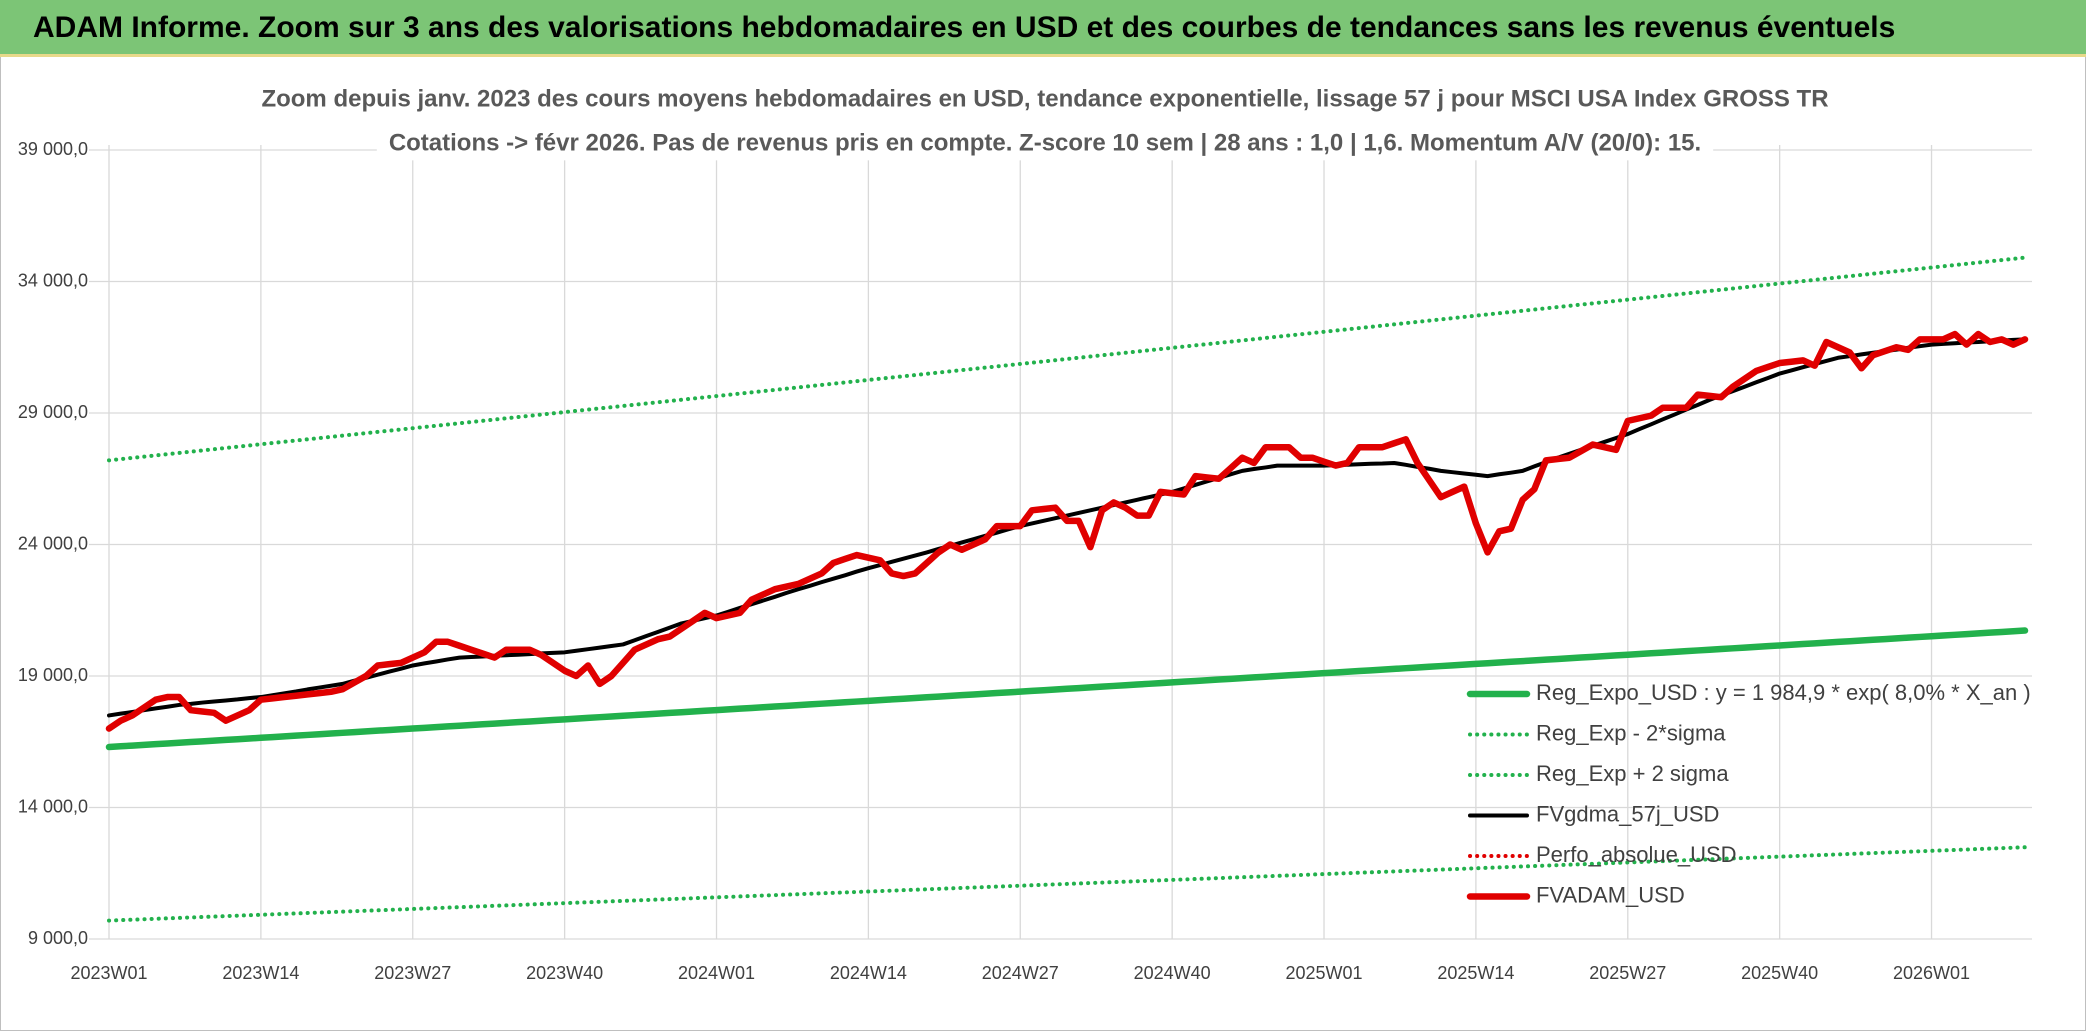 Image resolution: width=2086 pixels, height=1031 pixels. What do you see at coordinates (58, 938) in the screenshot?
I see `y-tick-label: 9 000,0` at bounding box center [58, 938].